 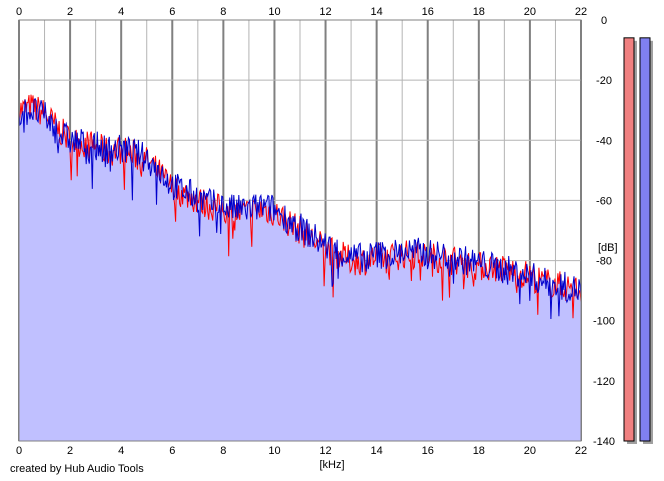 What do you see at coordinates (223, 451) in the screenshot?
I see `x-tick-label-bottom: 8` at bounding box center [223, 451].